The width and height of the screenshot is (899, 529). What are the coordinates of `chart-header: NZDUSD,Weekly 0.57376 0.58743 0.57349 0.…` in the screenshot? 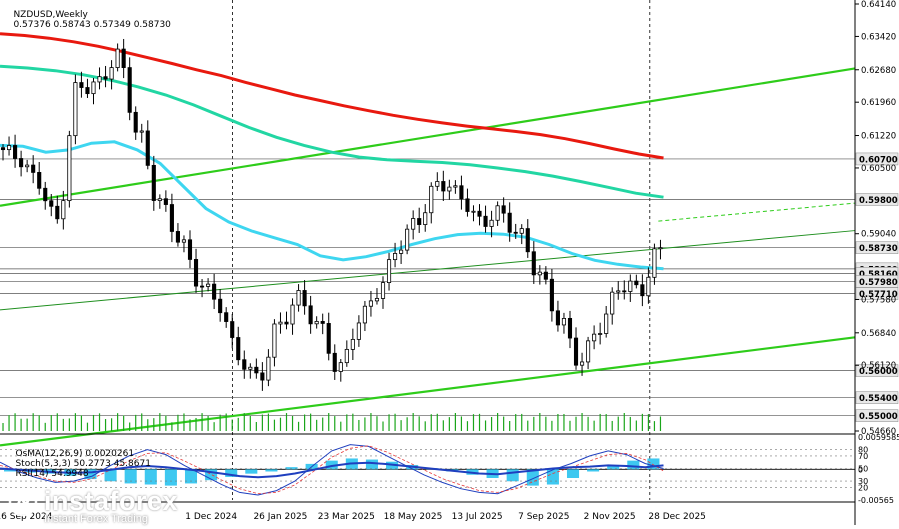 It's located at (86, 20).